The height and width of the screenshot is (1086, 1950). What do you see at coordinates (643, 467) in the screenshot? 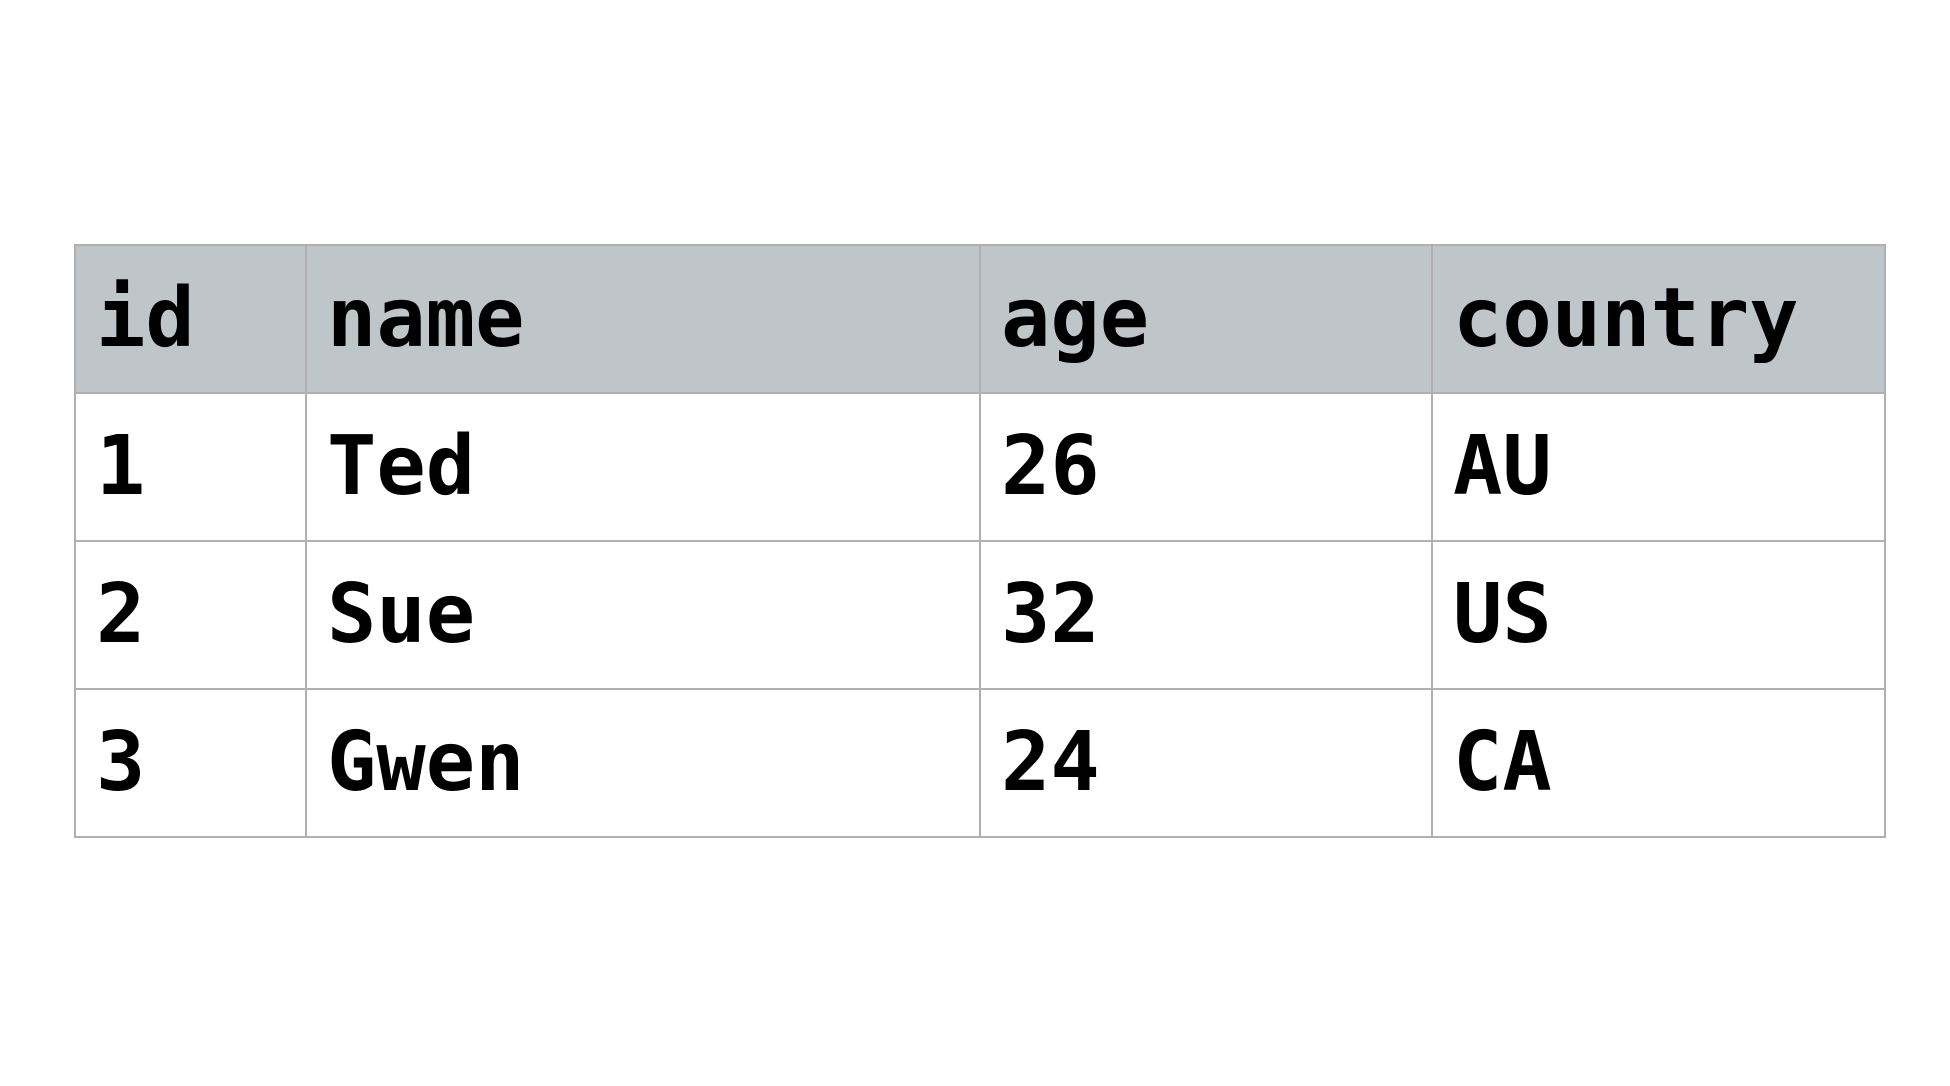
I see `cell-name: Ted` at bounding box center [643, 467].